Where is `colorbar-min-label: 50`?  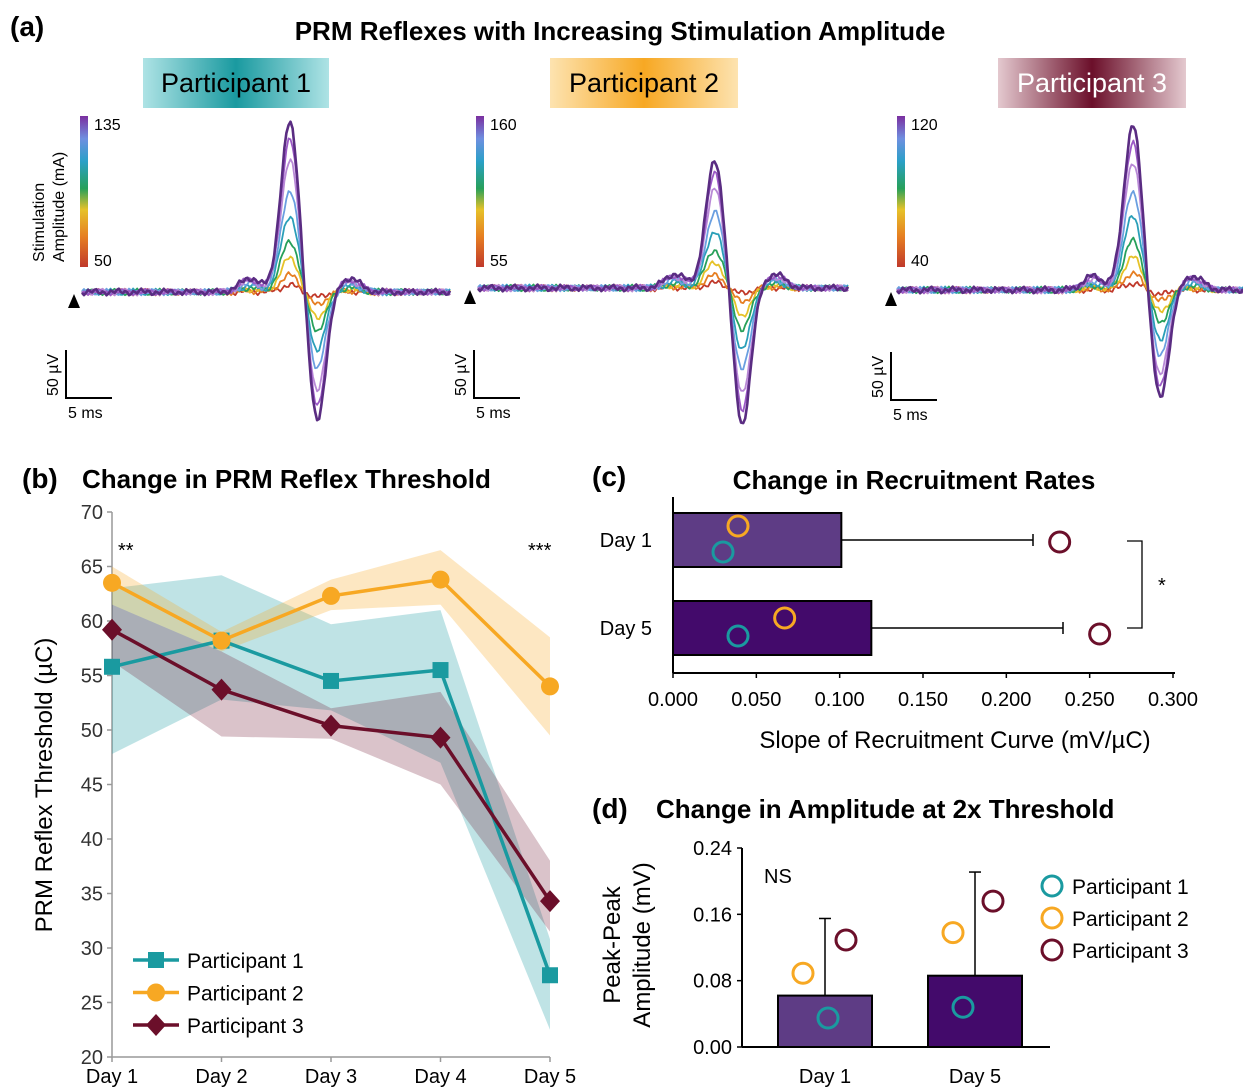
colorbar-min-label: 50 is located at coordinates (103, 261).